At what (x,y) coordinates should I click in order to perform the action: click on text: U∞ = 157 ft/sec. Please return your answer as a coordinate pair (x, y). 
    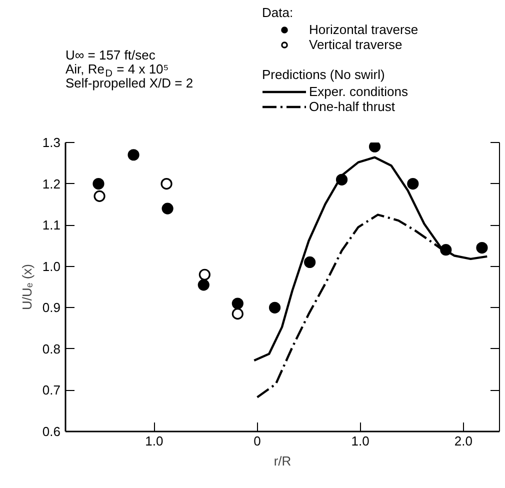
    Looking at the image, I should click on (111, 55).